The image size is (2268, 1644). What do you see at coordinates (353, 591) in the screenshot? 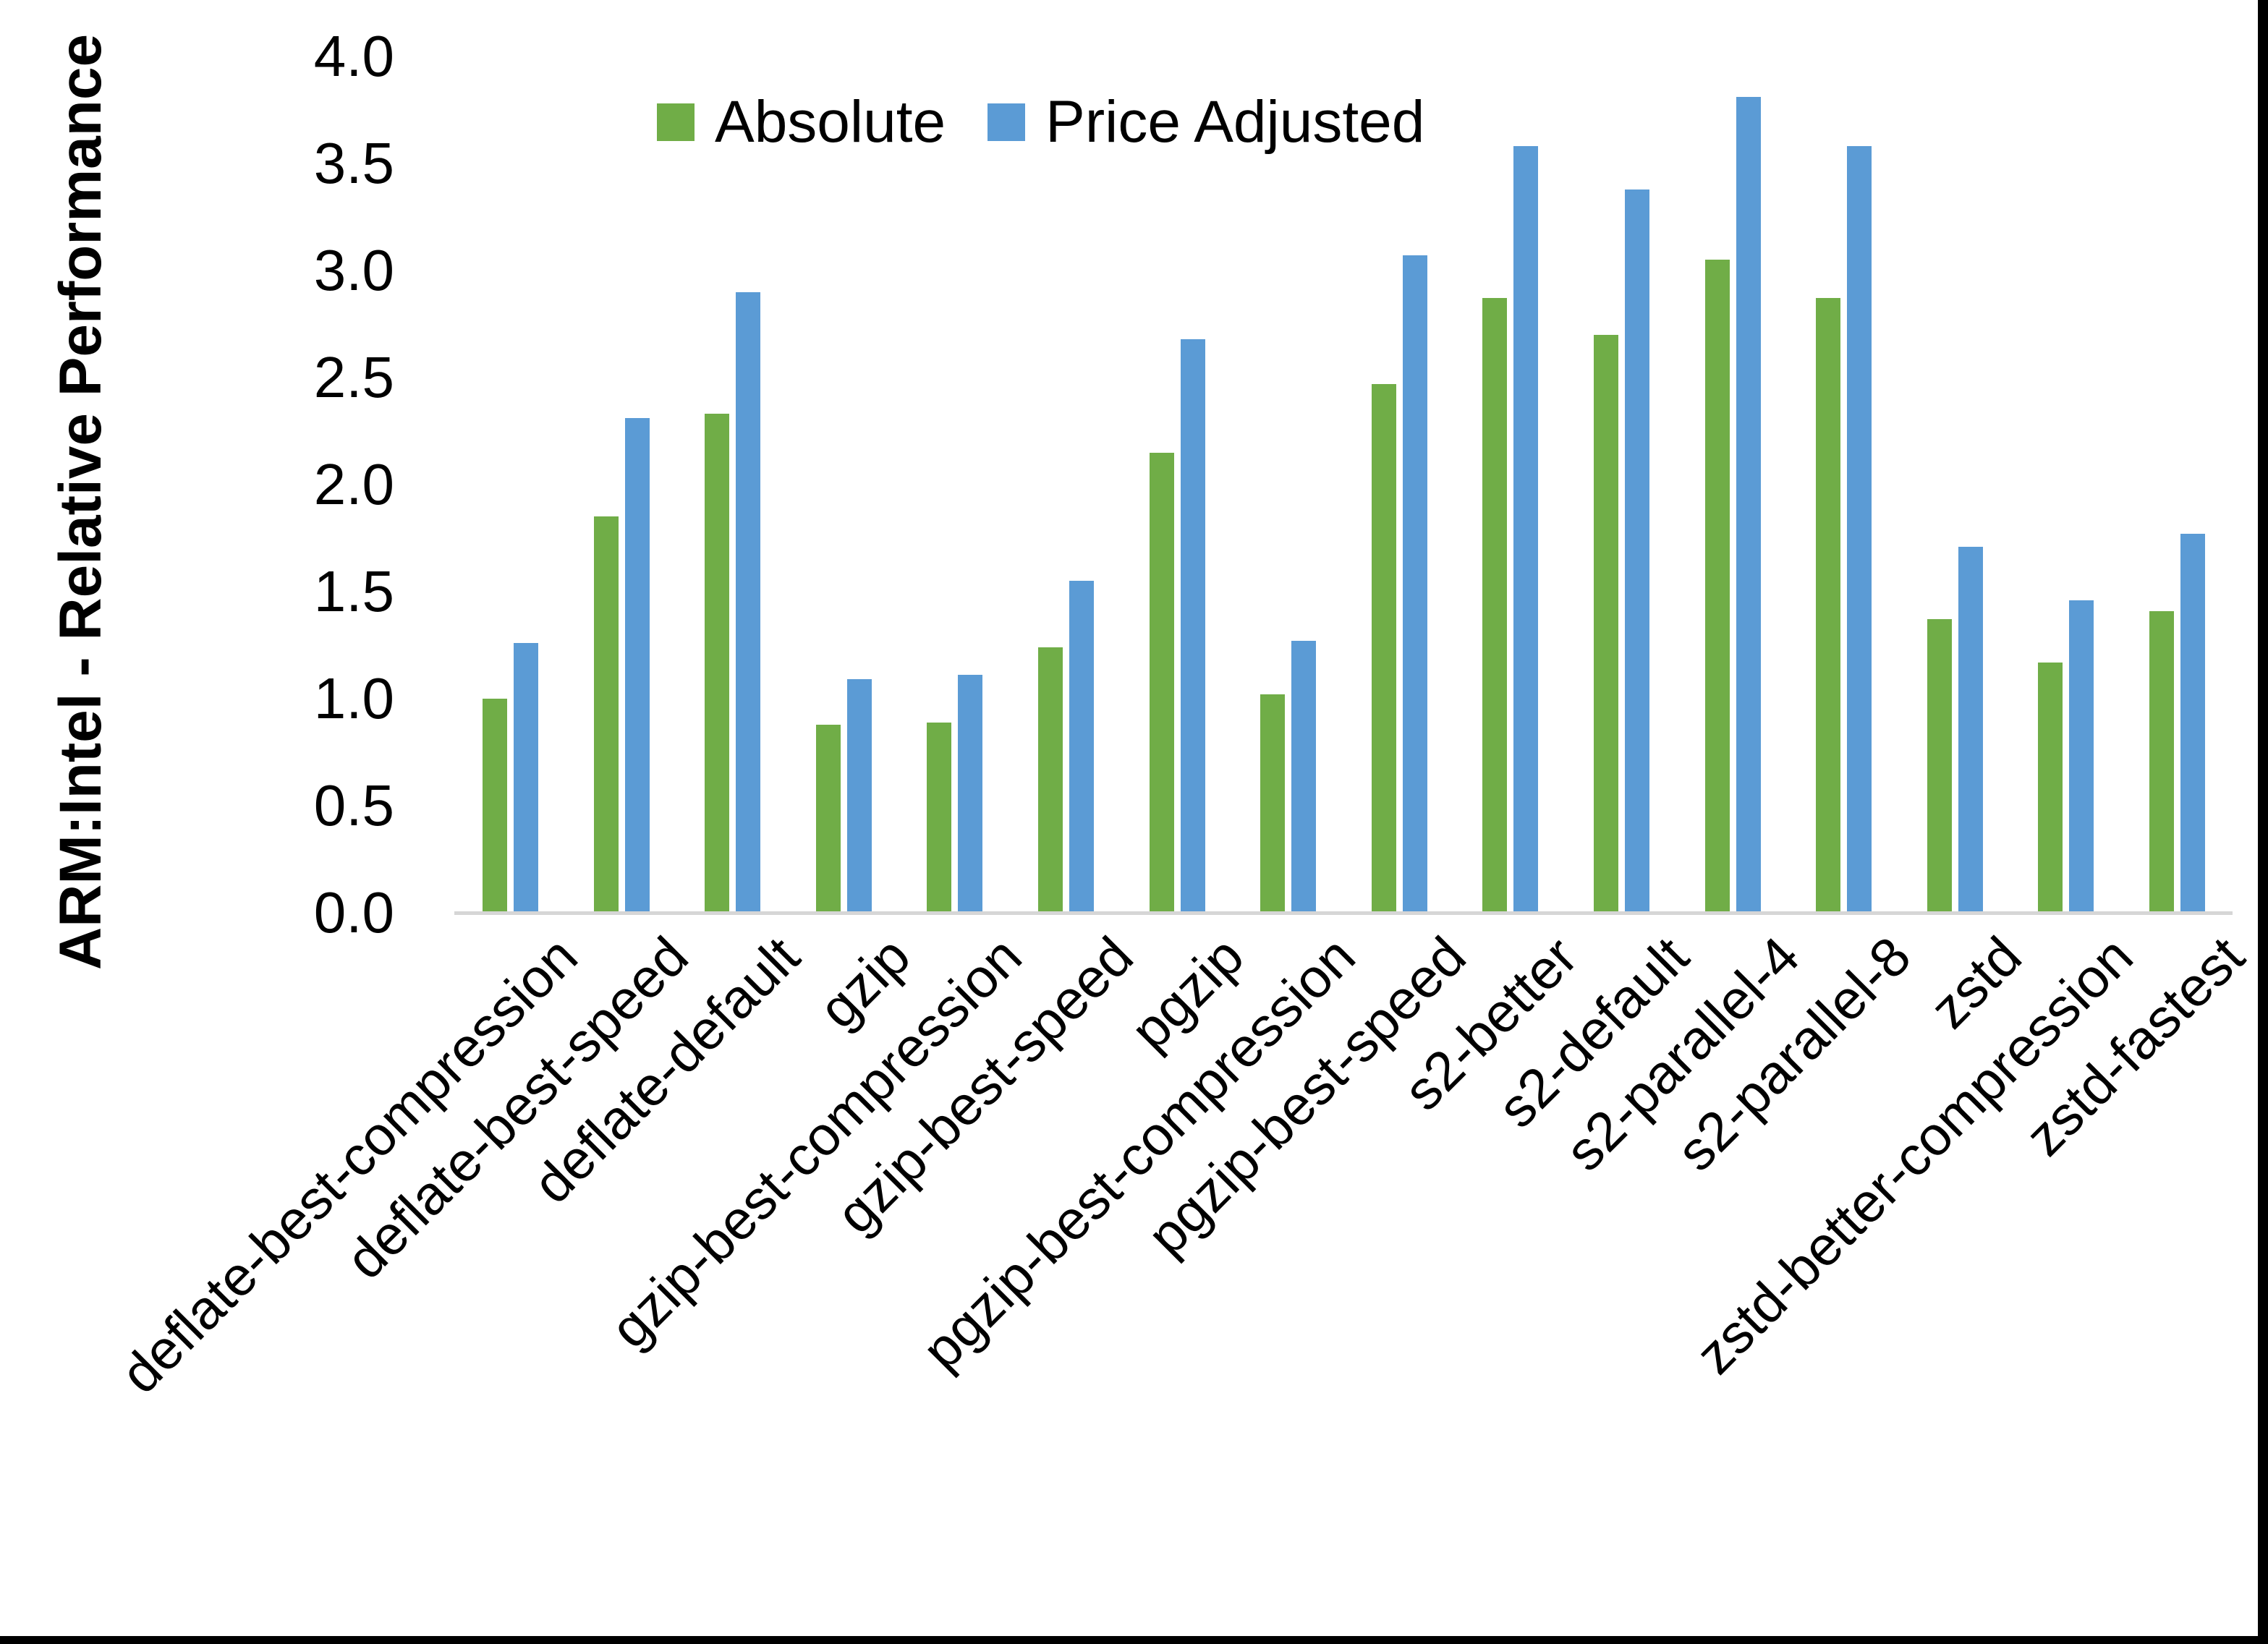
I see `y-tick-label: 1.5` at bounding box center [353, 591].